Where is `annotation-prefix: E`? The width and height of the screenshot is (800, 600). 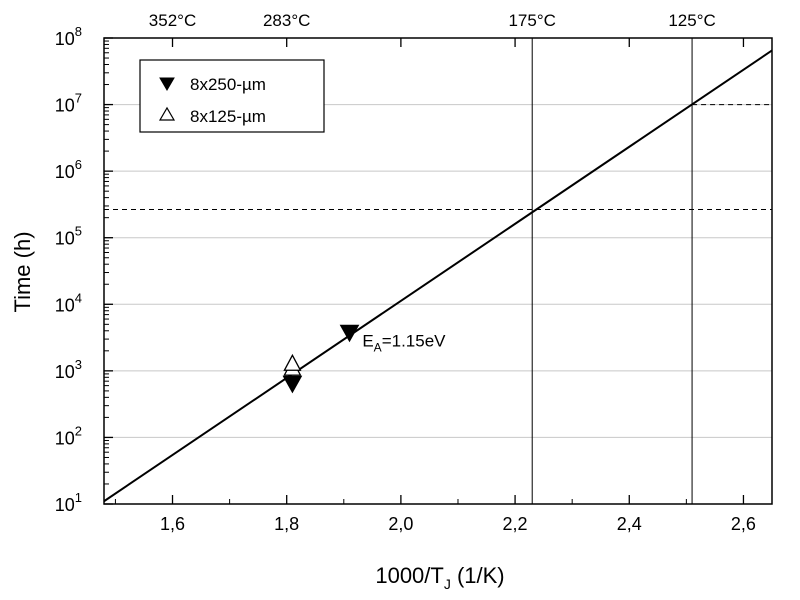 annotation-prefix: E is located at coordinates (367, 340).